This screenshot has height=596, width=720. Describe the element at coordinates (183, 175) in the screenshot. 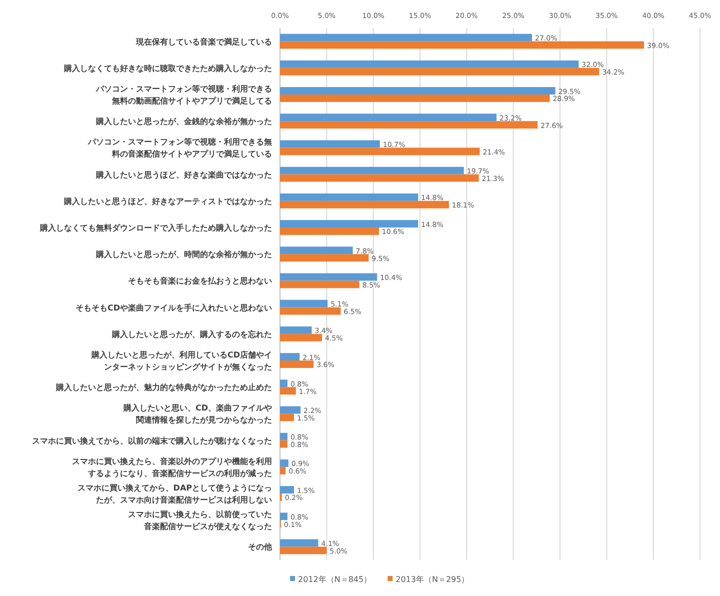

I see `y-tick-label: 購入したいと思うほど、好きな楽曲ではなかった` at that location.